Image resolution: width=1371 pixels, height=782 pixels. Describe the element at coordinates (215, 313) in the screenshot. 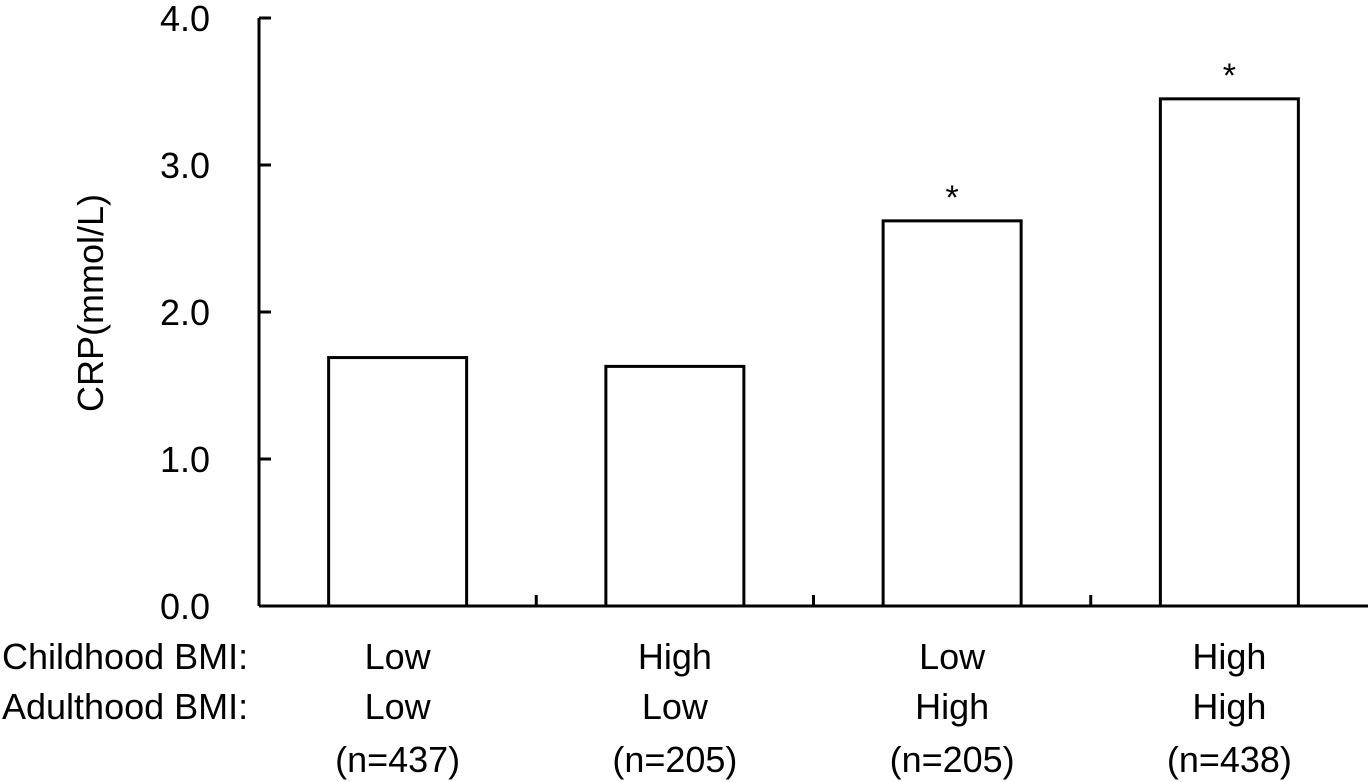

I see `y-ticks: 0.0 1.0 2.0 3.0 4.0` at that location.